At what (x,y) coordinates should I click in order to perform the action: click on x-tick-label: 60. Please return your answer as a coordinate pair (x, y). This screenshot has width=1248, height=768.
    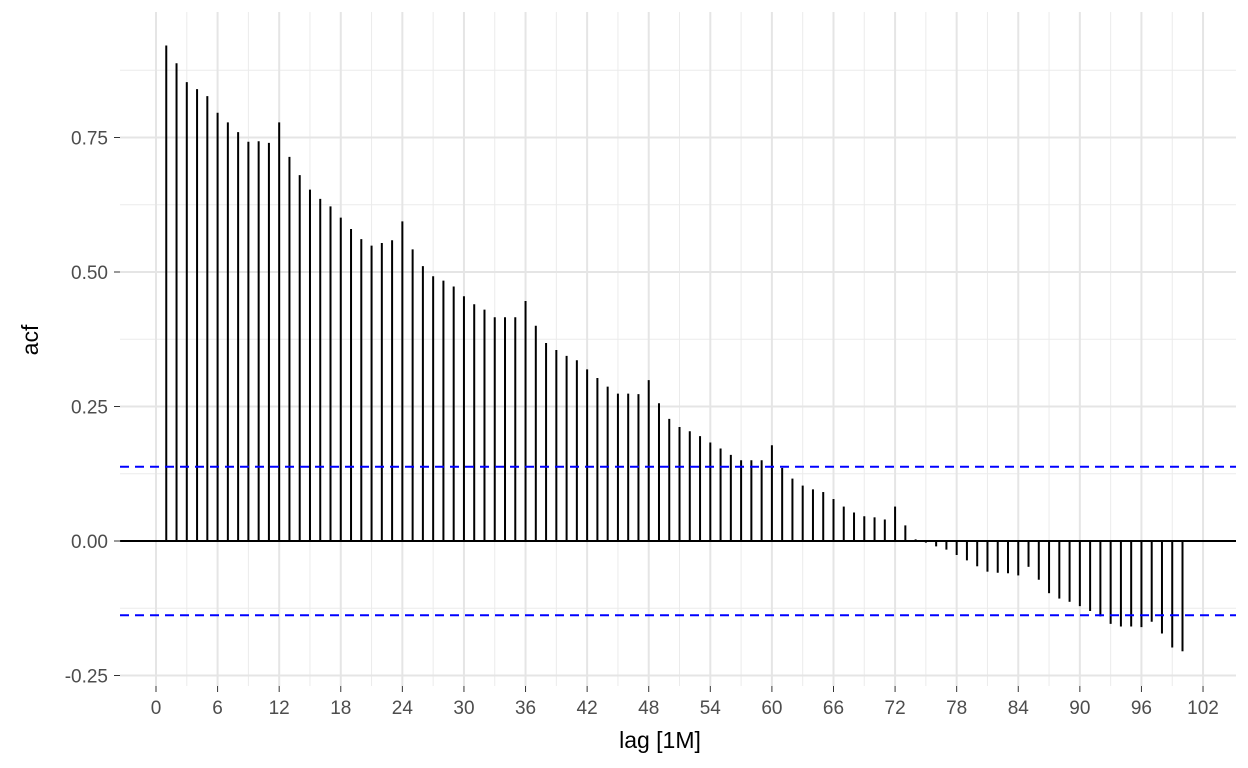
    Looking at the image, I should click on (771, 708).